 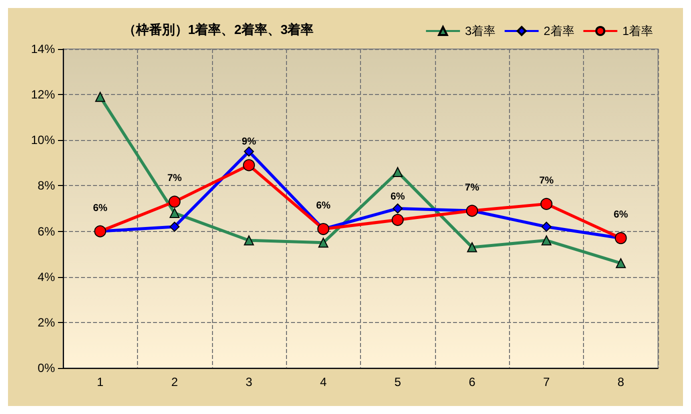 What do you see at coordinates (100, 382) in the screenshot?
I see `x-tick-label: 1` at bounding box center [100, 382].